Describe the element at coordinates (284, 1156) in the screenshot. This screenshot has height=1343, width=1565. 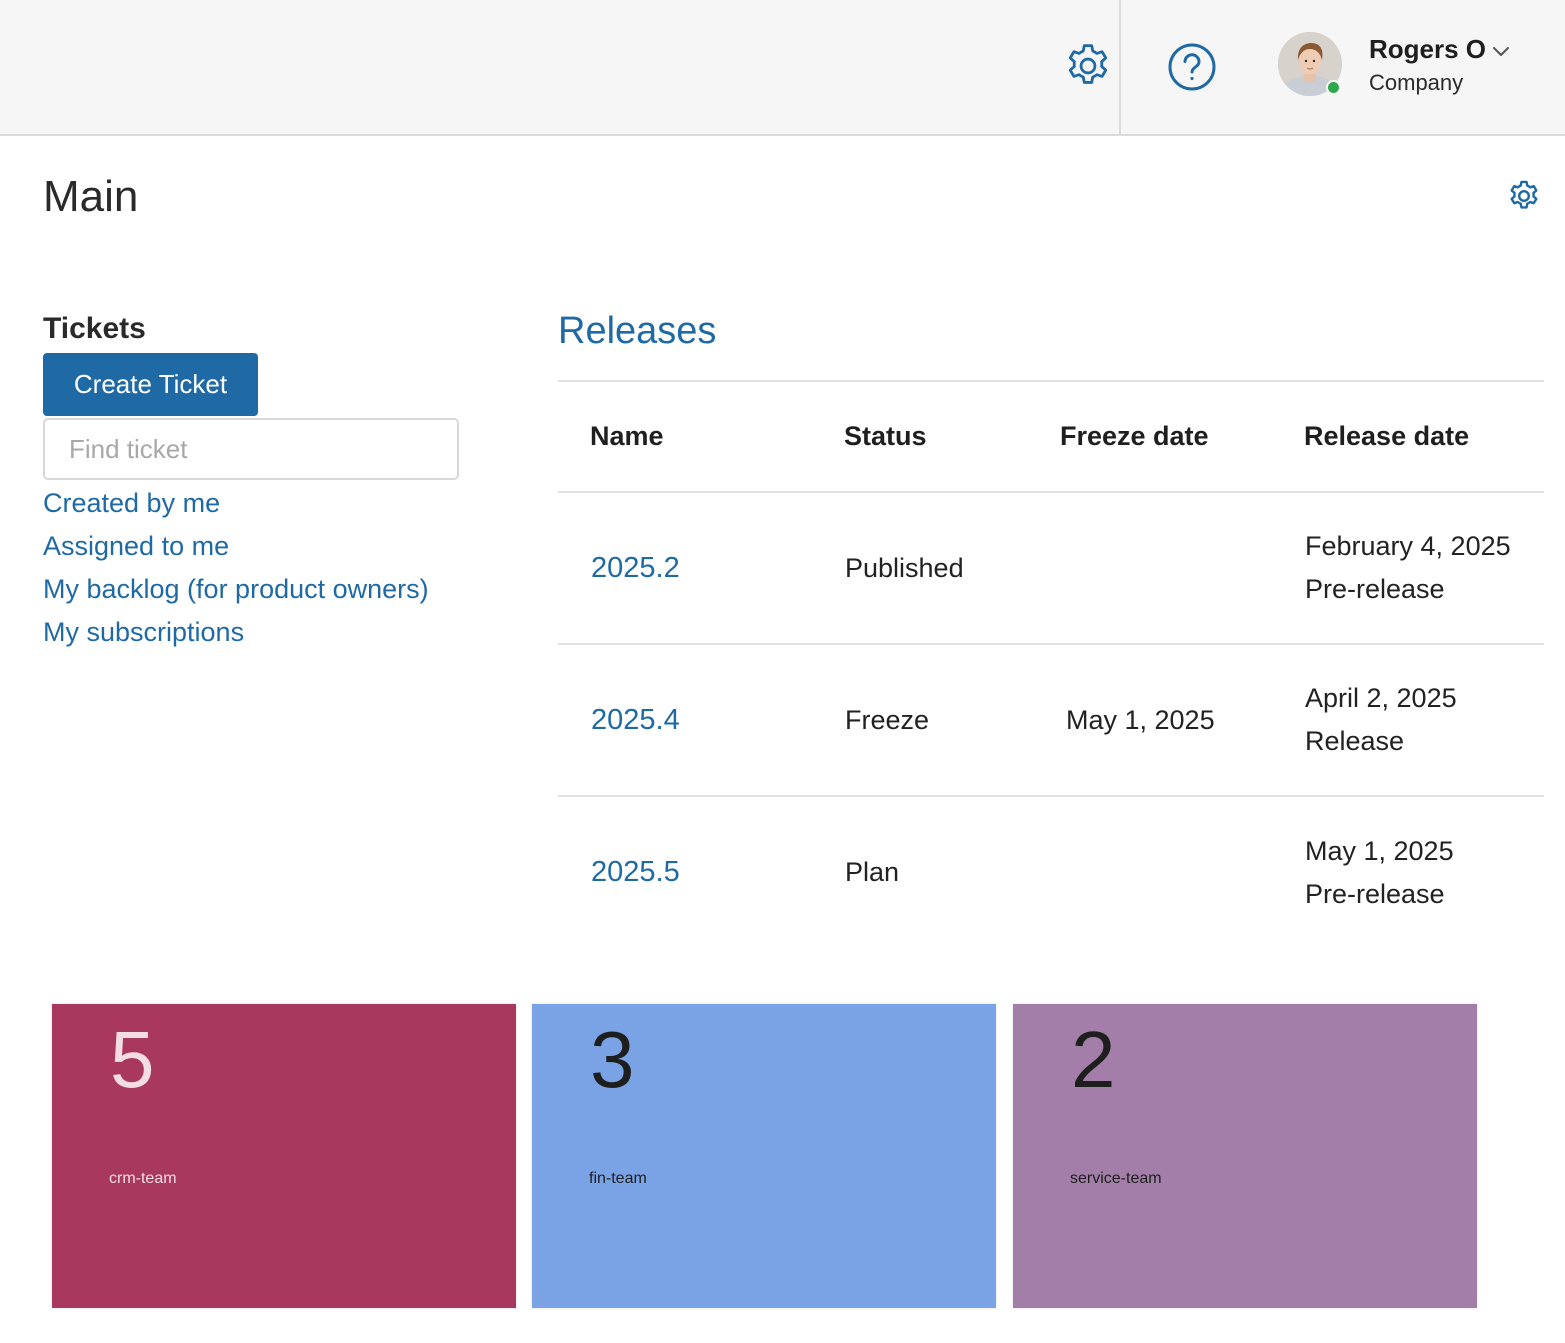
I see `team-tile-crm: 5 crm-team` at that location.